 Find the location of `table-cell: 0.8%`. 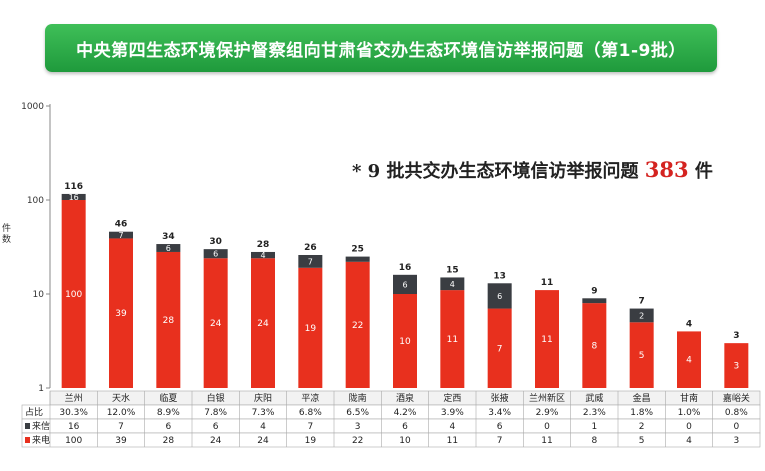

table-cell: 0.8% is located at coordinates (736, 413).